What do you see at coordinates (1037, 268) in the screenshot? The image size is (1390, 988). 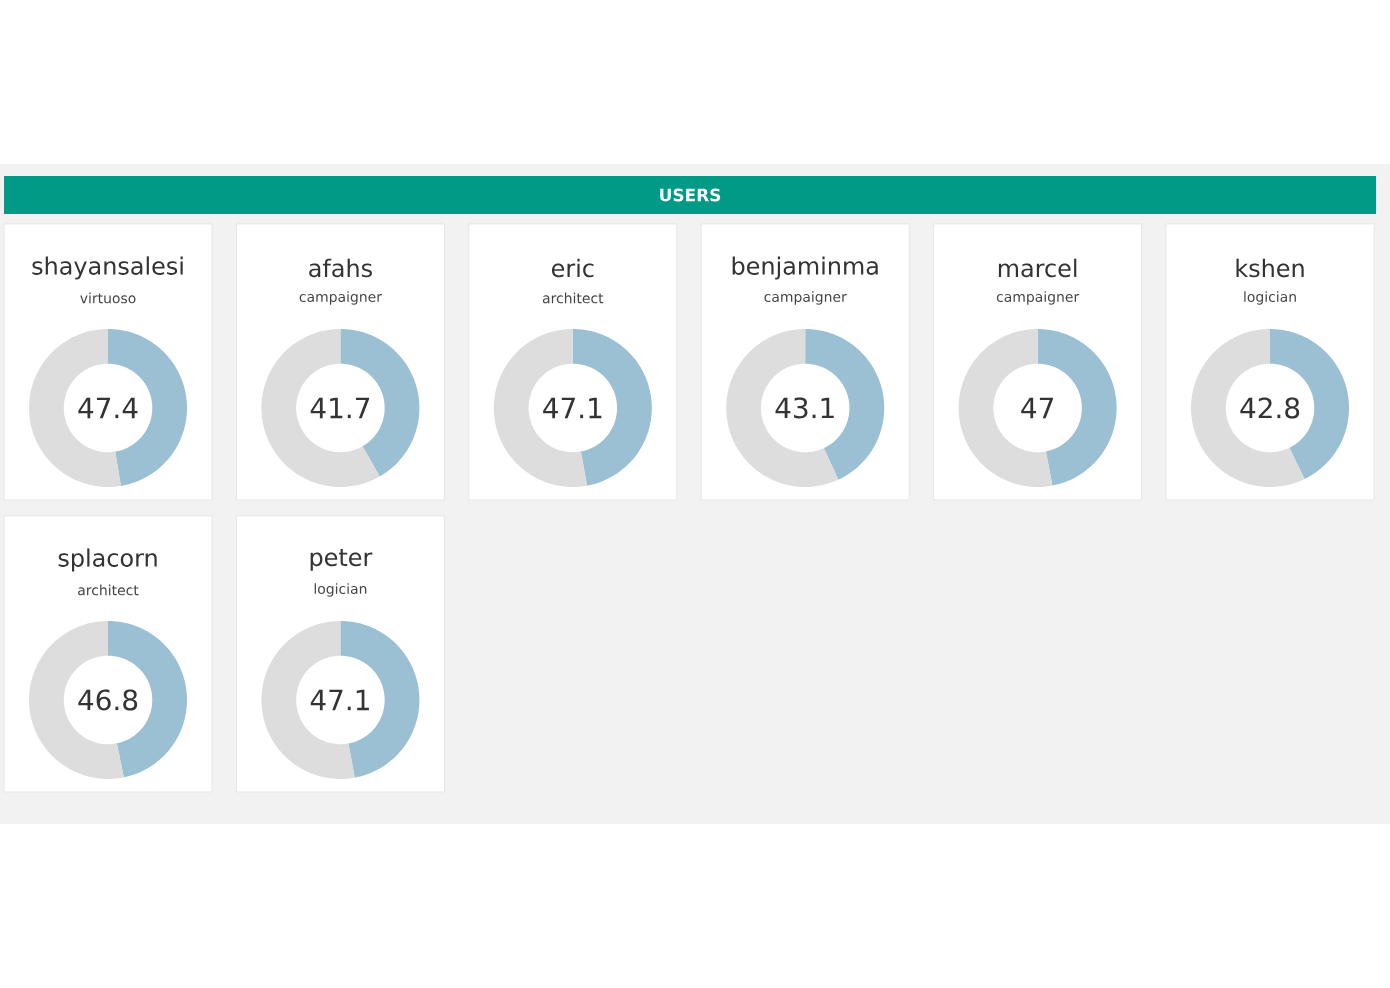 I see `chart-title: marcel` at bounding box center [1037, 268].